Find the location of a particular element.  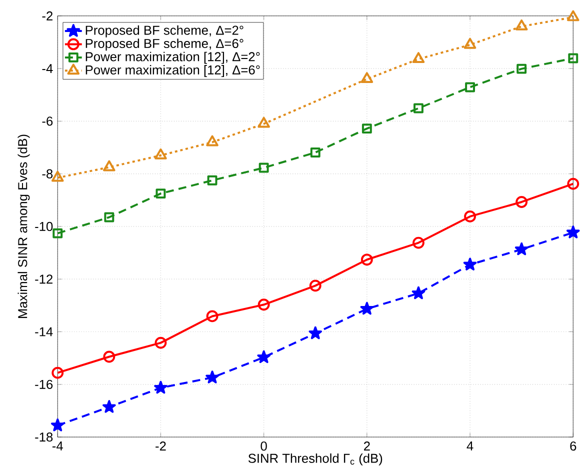

x-tick-label: -4 is located at coordinates (57, 446).